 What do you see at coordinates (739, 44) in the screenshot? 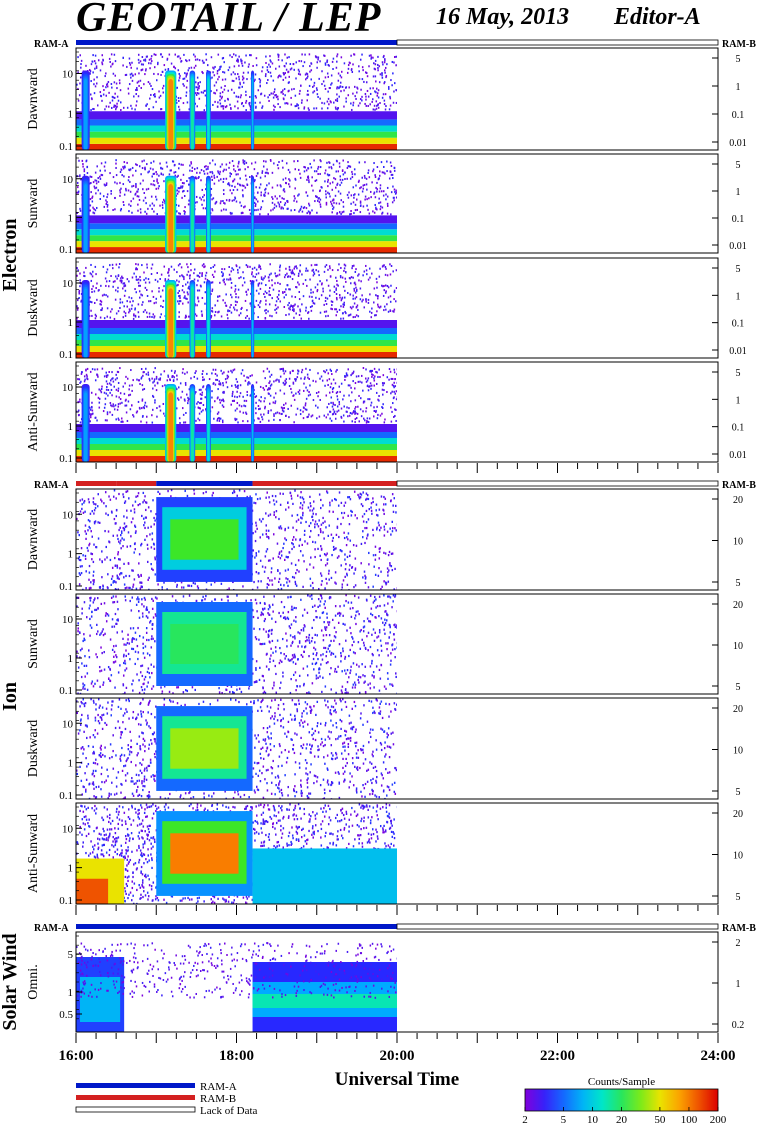
I see `ram-right-label: RAM-B` at bounding box center [739, 44].